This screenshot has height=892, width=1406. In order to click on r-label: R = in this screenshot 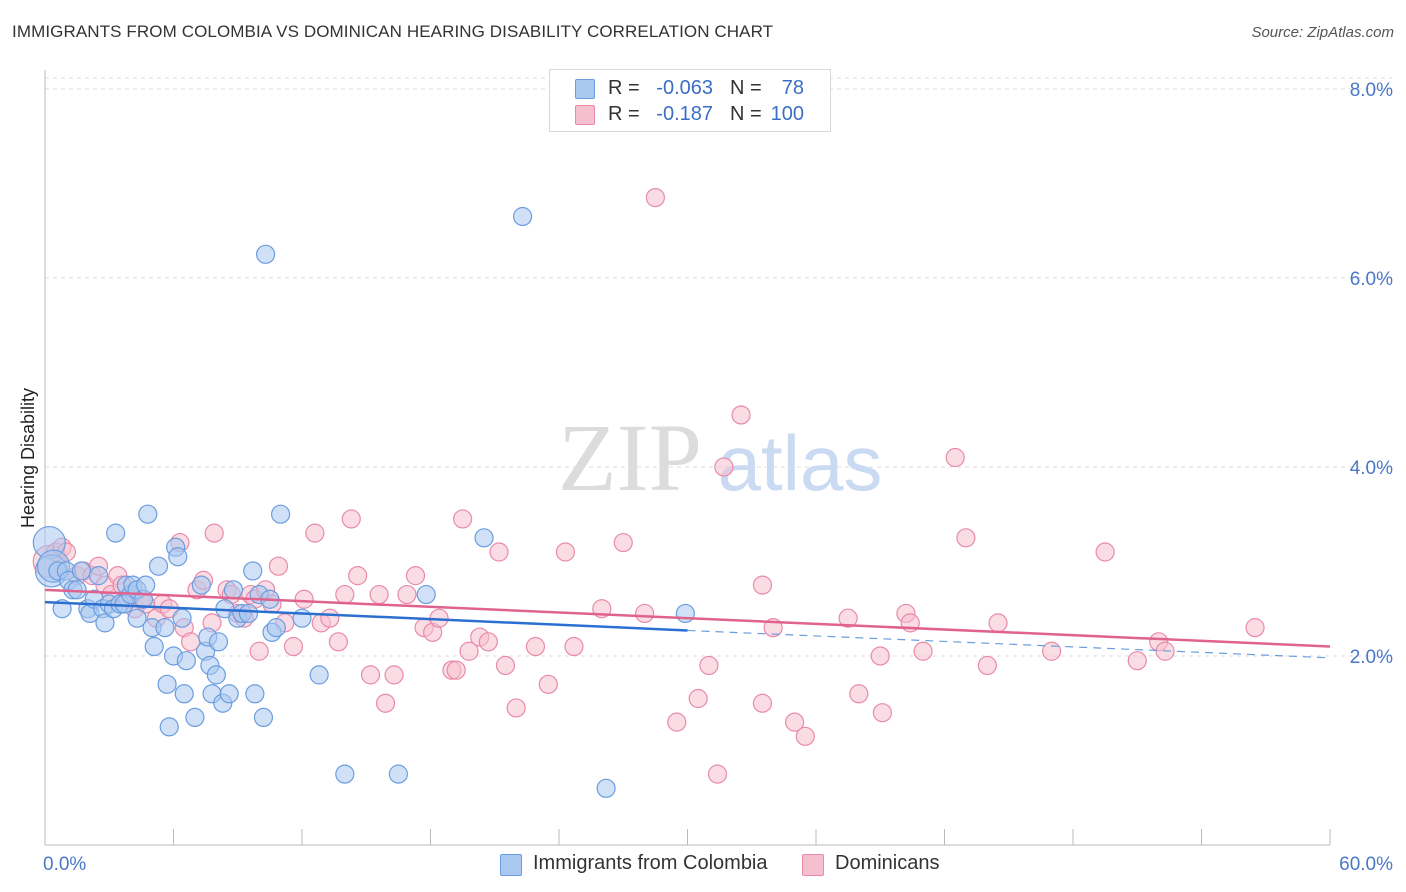, I will do `click(624, 114)`.